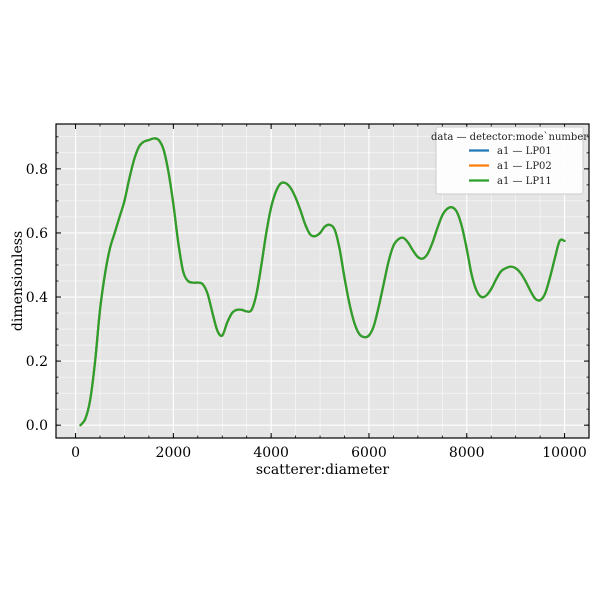  What do you see at coordinates (524, 181) in the screenshot?
I see `legend-entry-label: a1 — LP11` at bounding box center [524, 181].